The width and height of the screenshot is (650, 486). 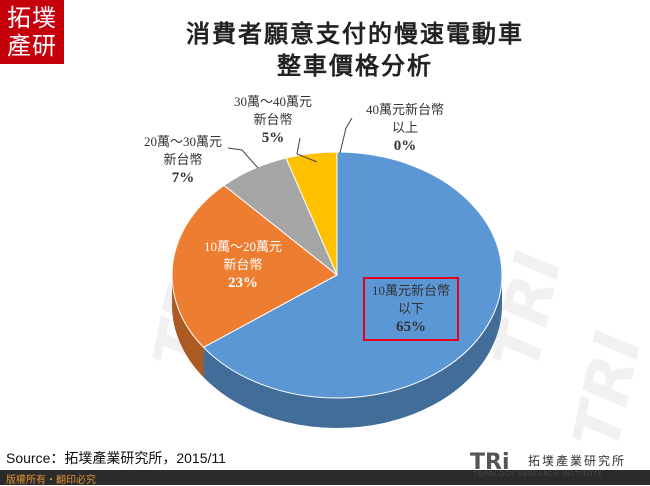 I want to click on slice-pct-lt10: 65%, so click(x=411, y=327).